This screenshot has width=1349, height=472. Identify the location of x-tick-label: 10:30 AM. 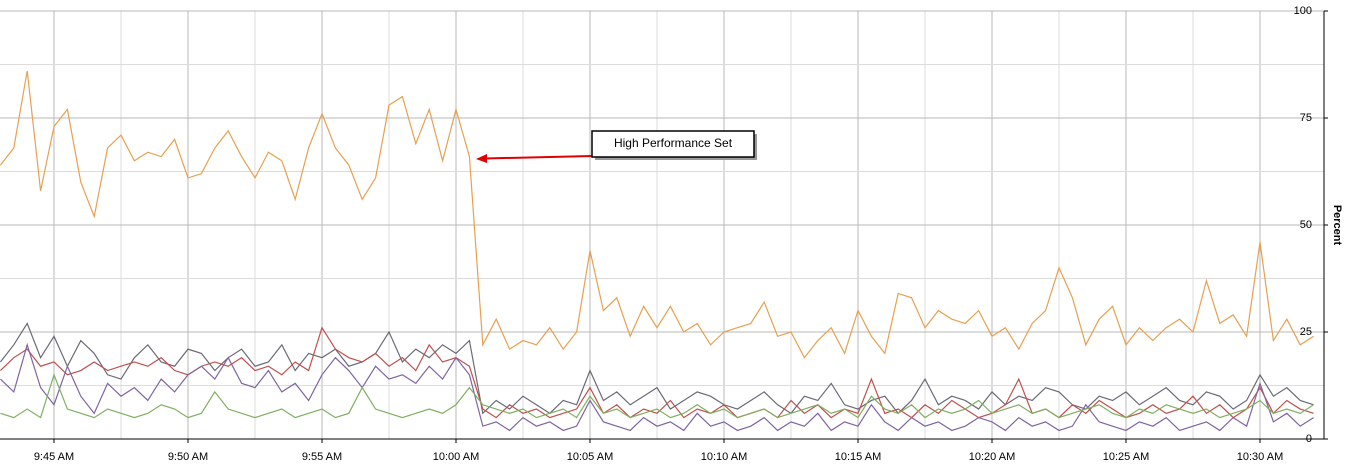
(1260, 457).